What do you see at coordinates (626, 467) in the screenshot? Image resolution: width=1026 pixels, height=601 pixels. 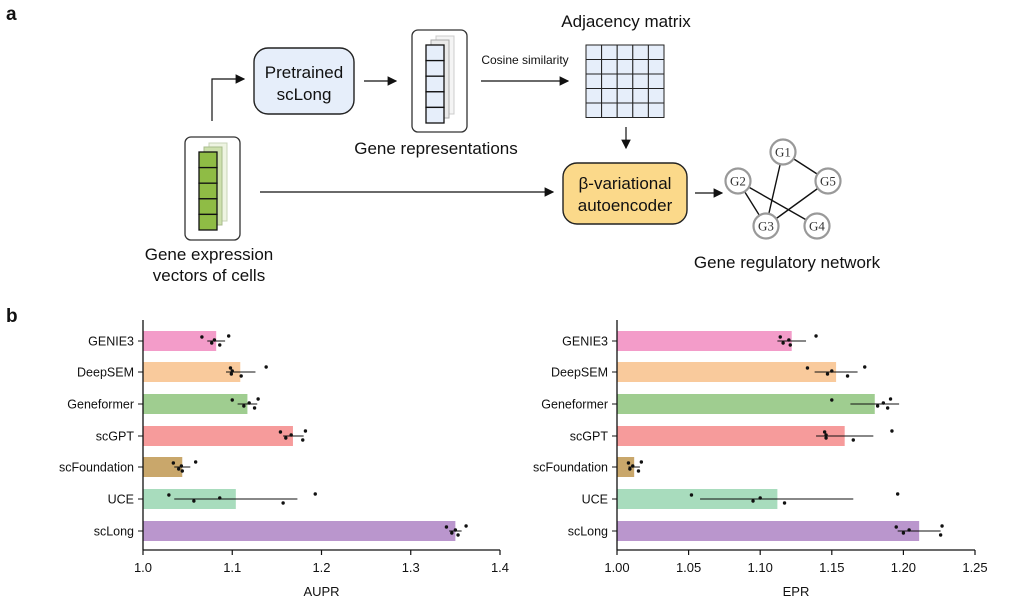 I see `bar-scFoundation` at bounding box center [626, 467].